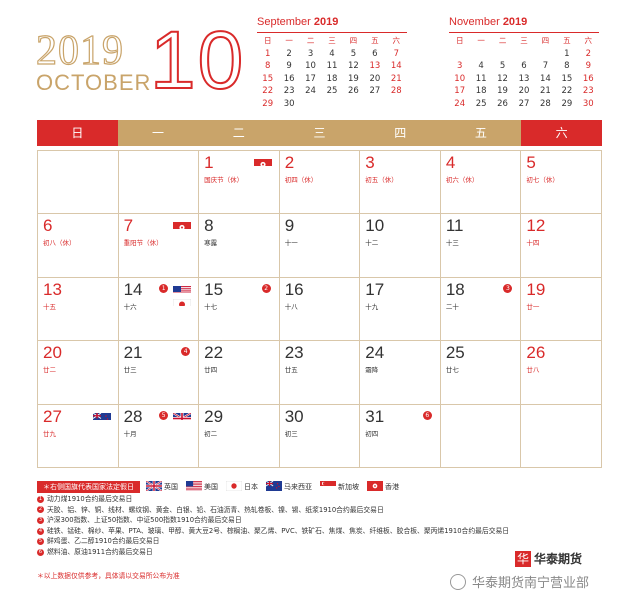 The image size is (640, 604). I want to click on month-number: 10, so click(197, 60).